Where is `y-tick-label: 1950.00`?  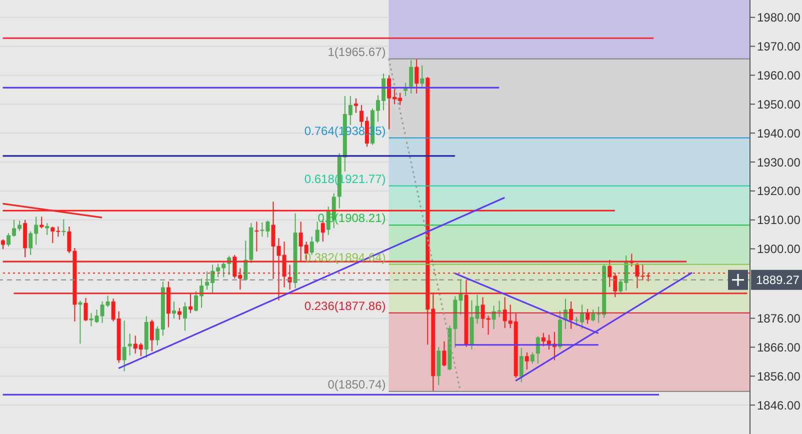
y-tick-label: 1950.00 is located at coordinates (779, 104).